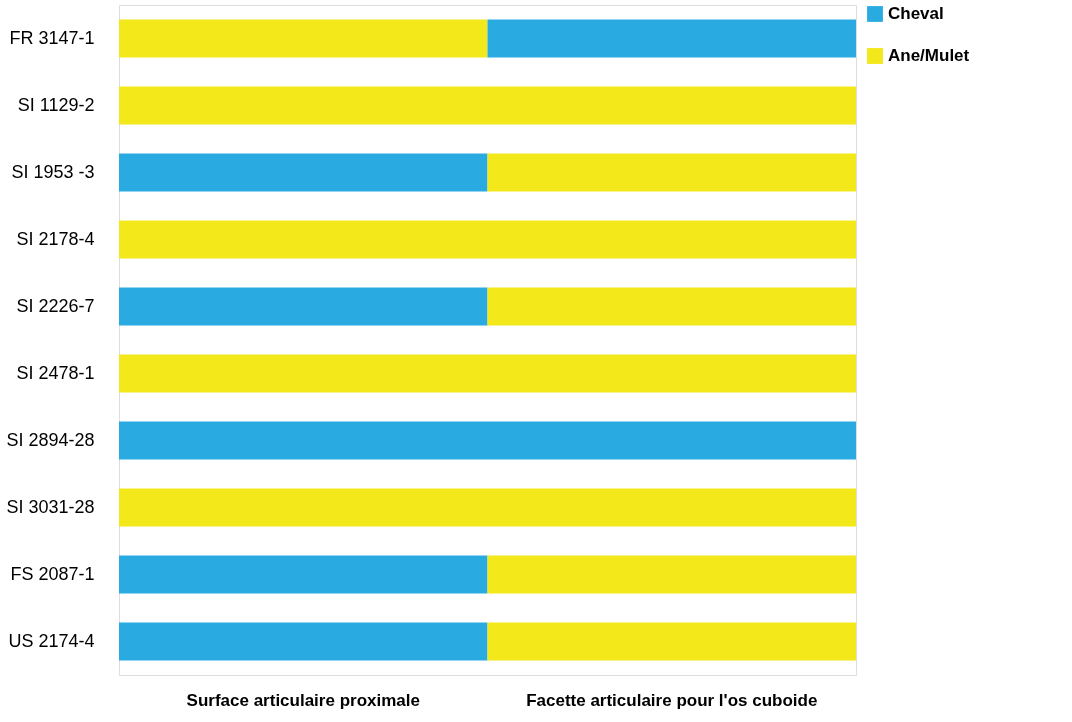 This screenshot has height=722, width=1072. What do you see at coordinates (50, 439) in the screenshot?
I see `y-tick-label: SI 2894-28` at bounding box center [50, 439].